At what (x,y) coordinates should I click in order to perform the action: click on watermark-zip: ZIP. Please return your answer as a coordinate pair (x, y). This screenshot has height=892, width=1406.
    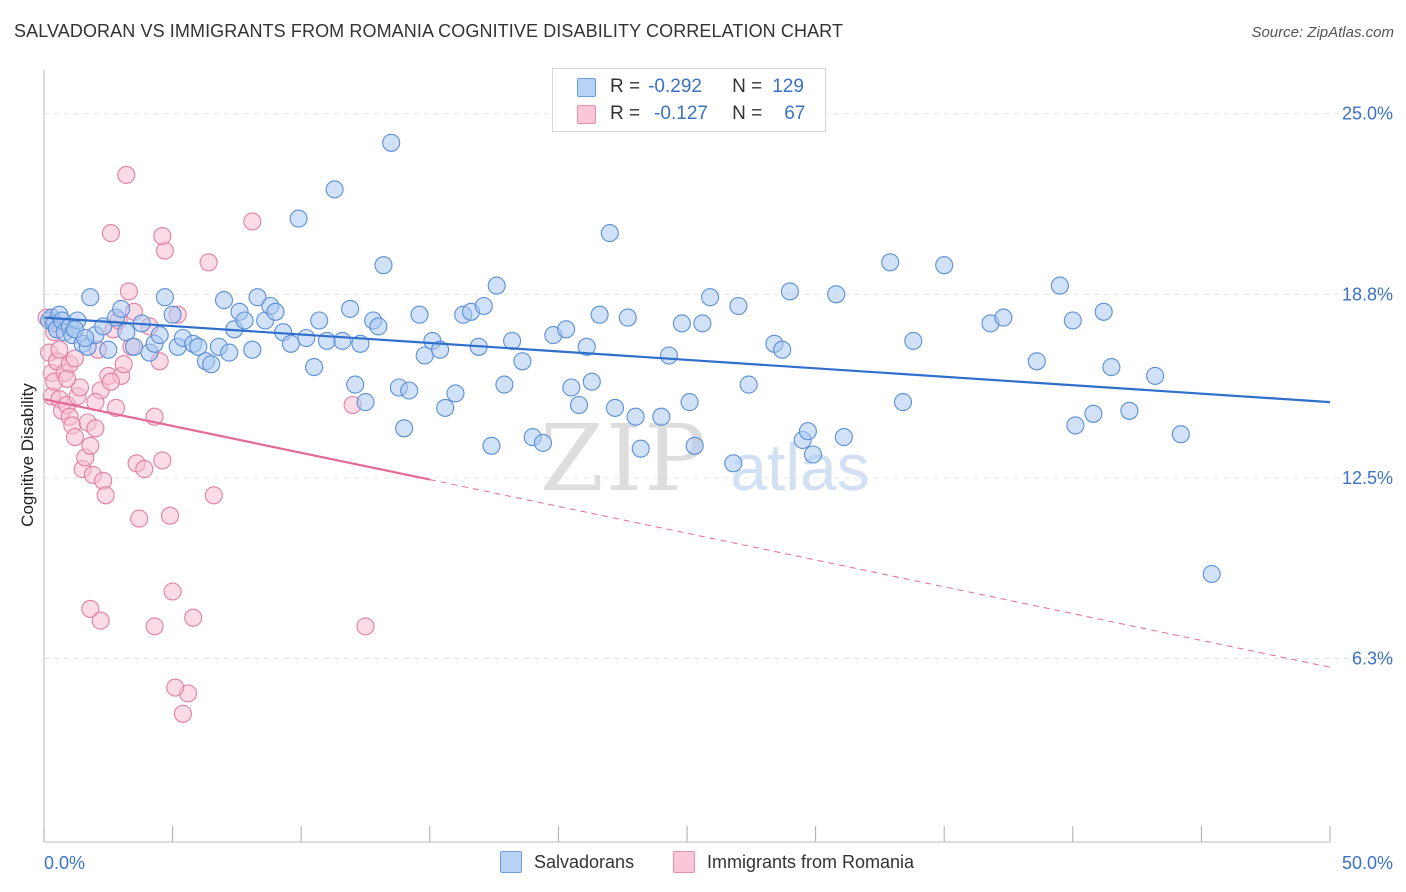
    Looking at the image, I should click on (624, 458).